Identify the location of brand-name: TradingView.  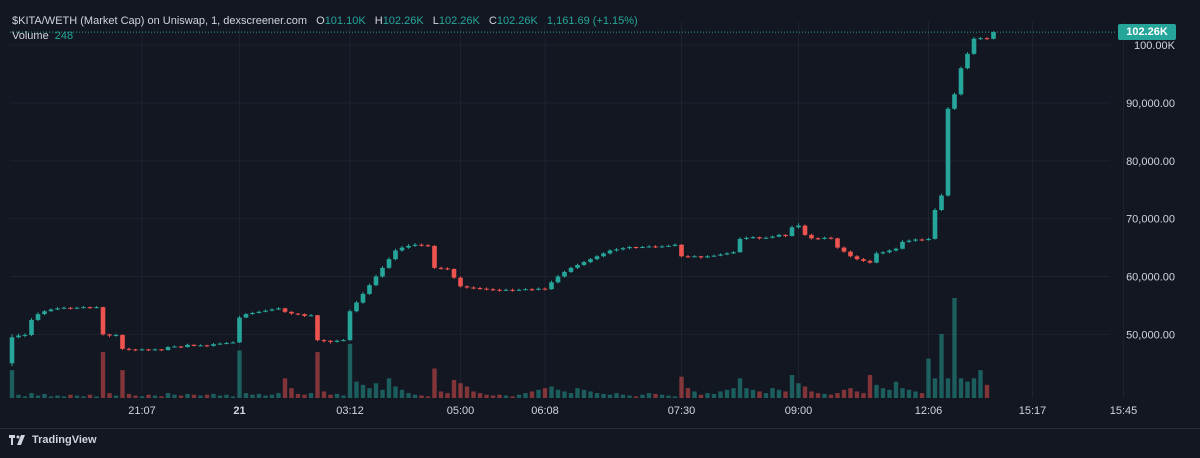
(64, 440).